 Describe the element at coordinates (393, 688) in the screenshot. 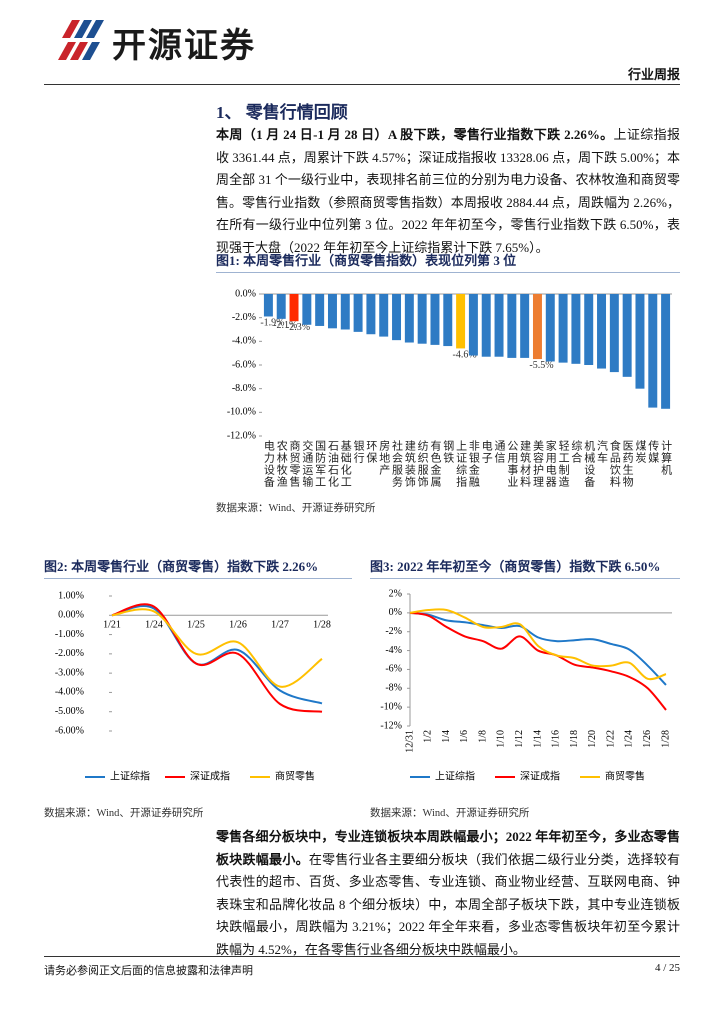

I see `y-tick-label: -8%` at that location.